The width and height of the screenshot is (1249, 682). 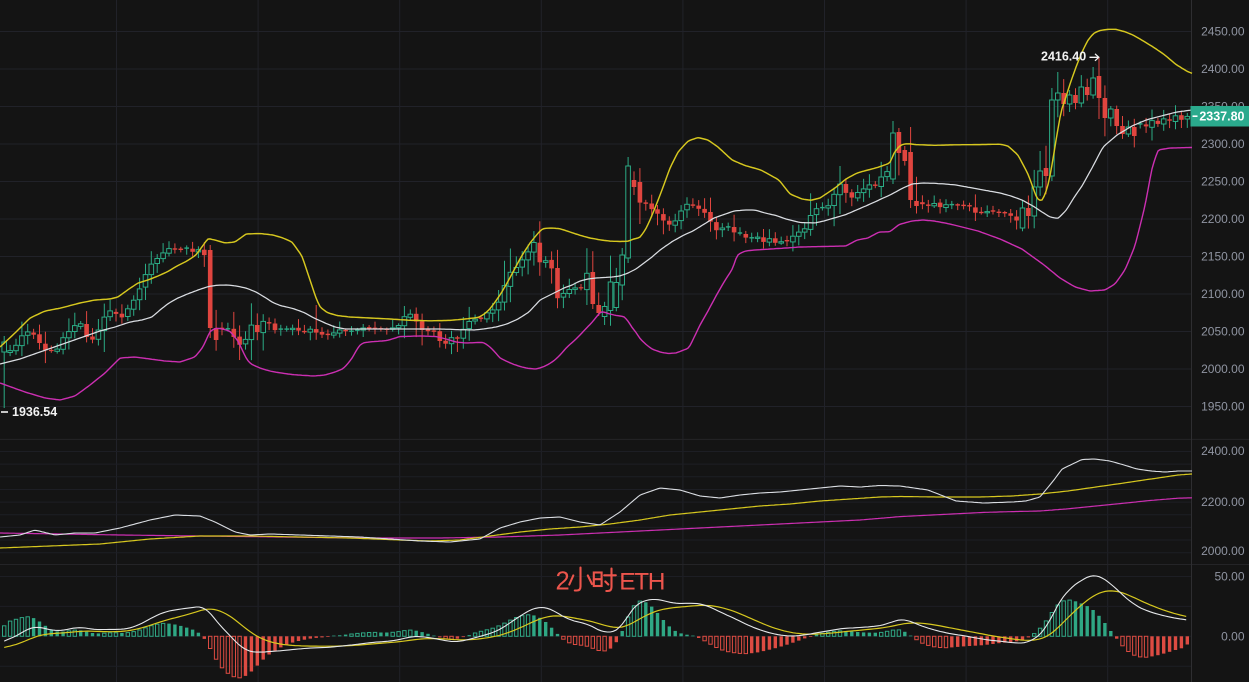 I want to click on svg-text: 2250.00, so click(x=1223, y=182).